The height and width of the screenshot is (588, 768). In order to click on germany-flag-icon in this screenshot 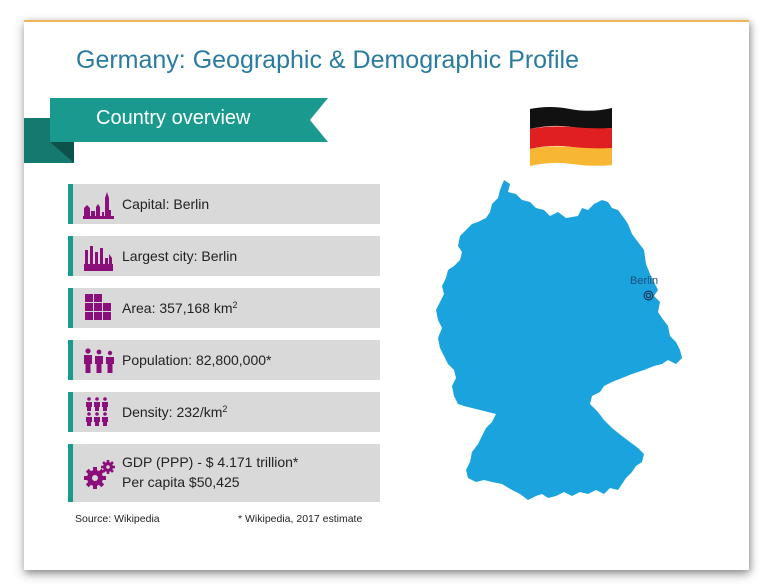, I will do `click(571, 136)`.